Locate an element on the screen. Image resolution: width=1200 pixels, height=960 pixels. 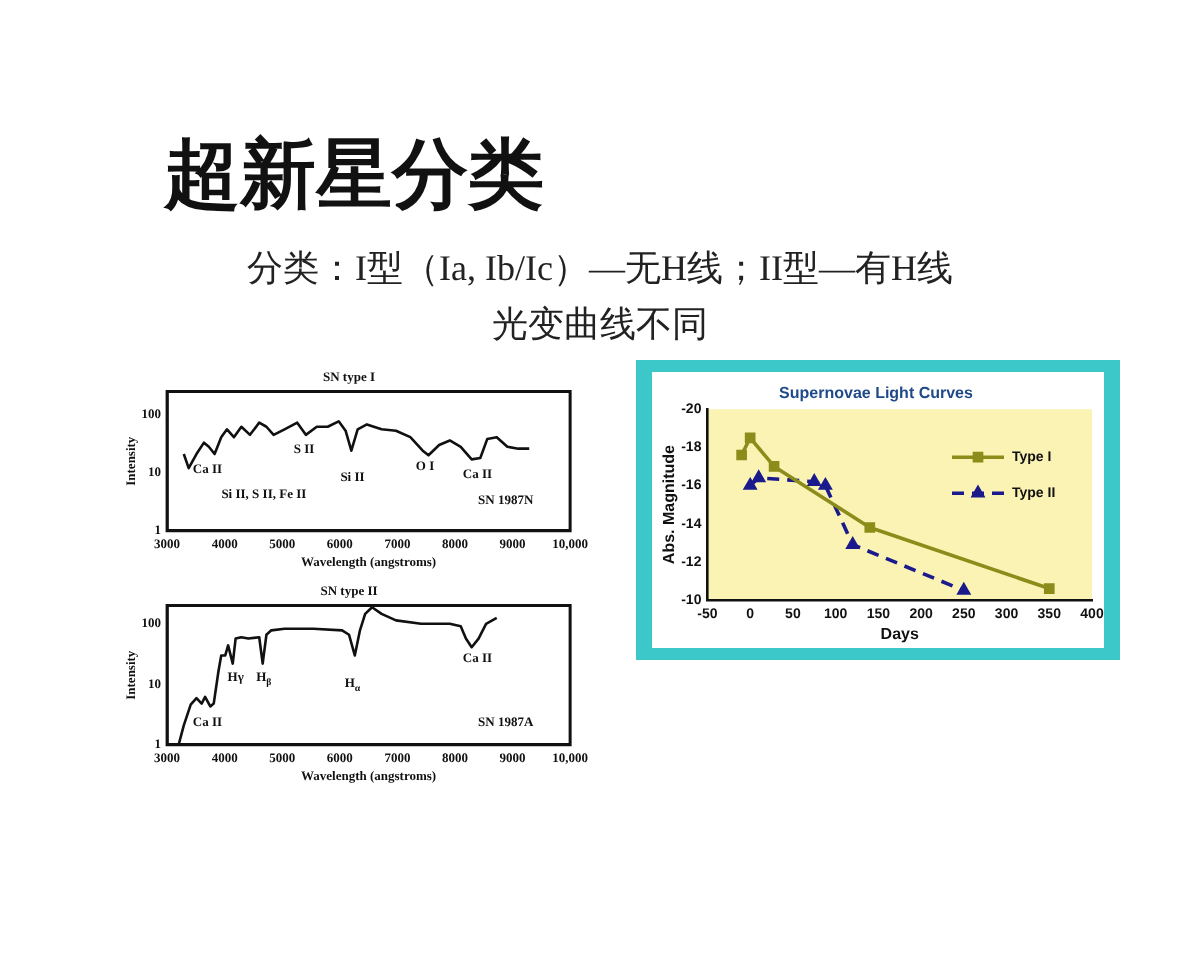
text: 分类：I型（Ia, Ib/Ic）—无H线；II型—有H线 is located at coordinates (600, 269).